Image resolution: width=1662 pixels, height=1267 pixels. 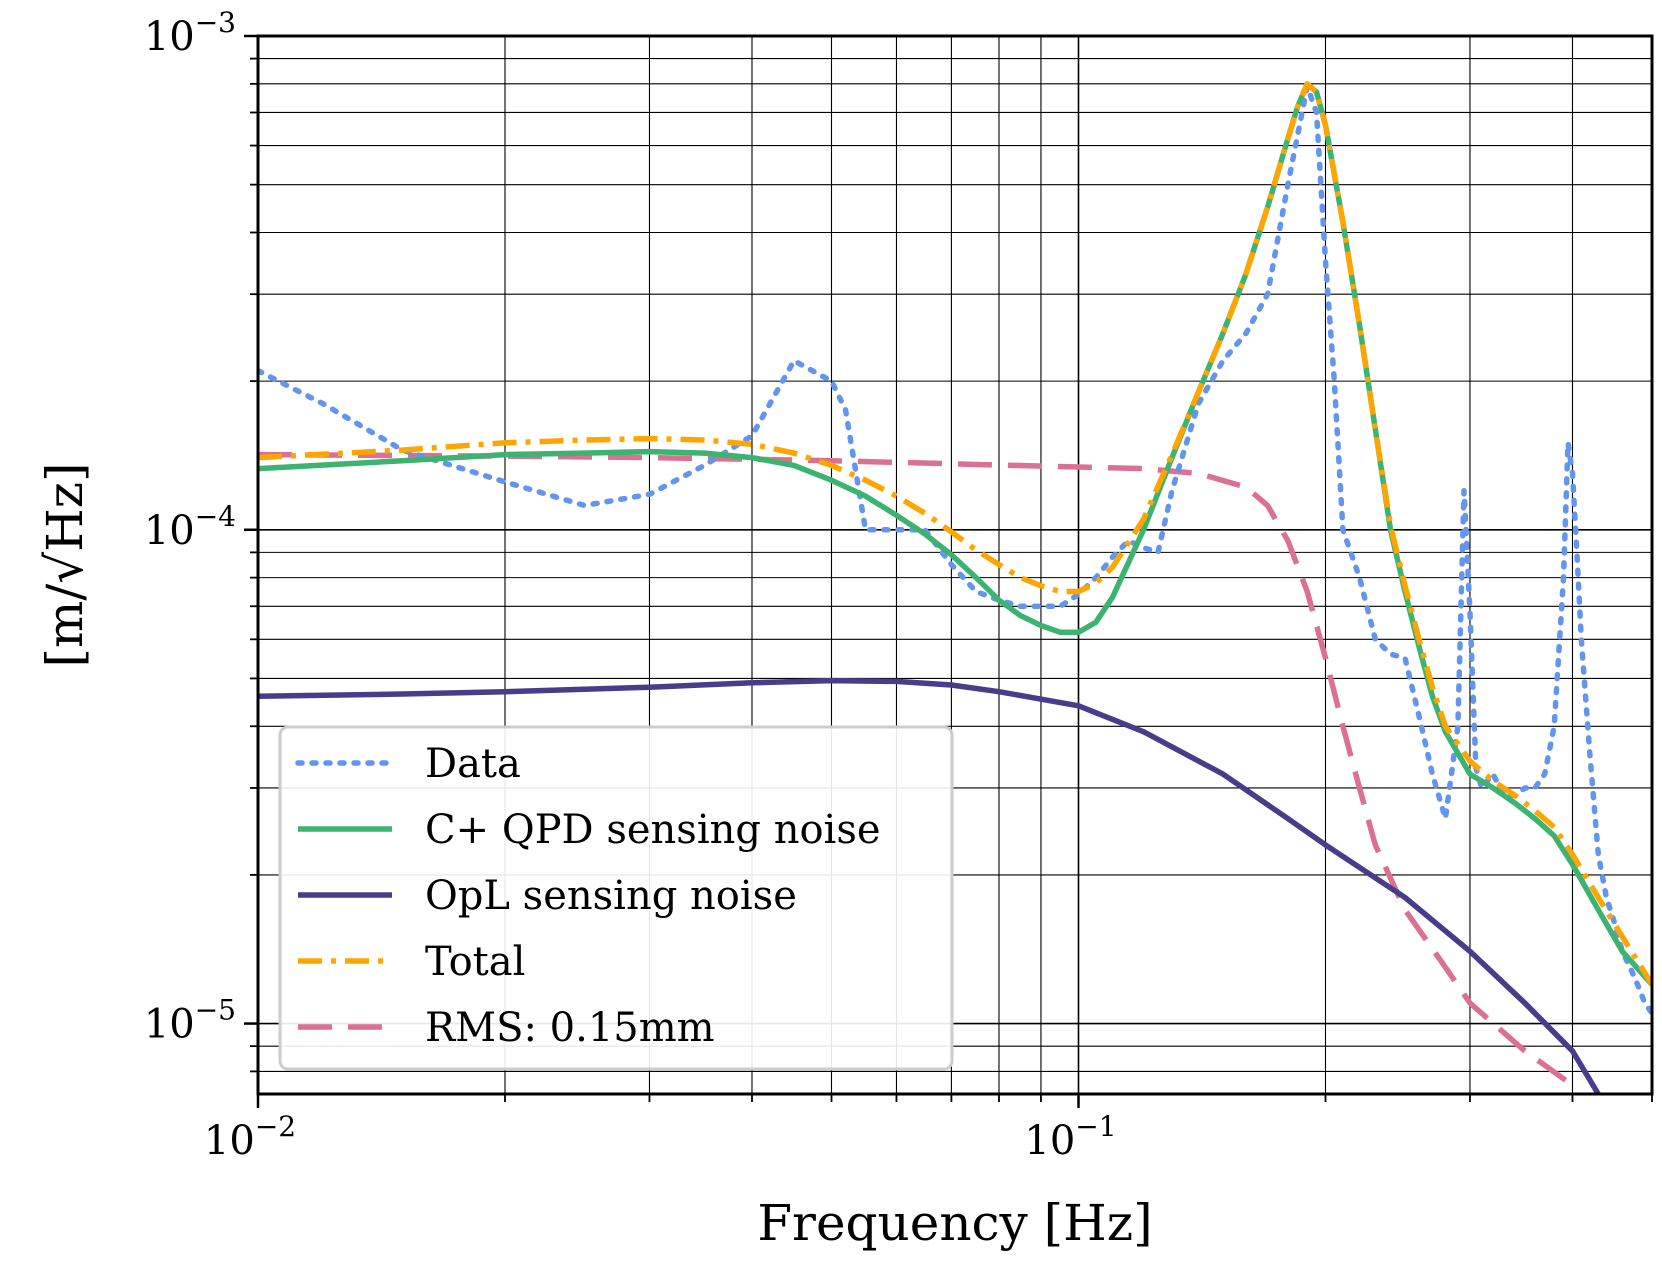 I want to click on y-tick-label: 10⁻⁵, so click(x=190, y=1021).